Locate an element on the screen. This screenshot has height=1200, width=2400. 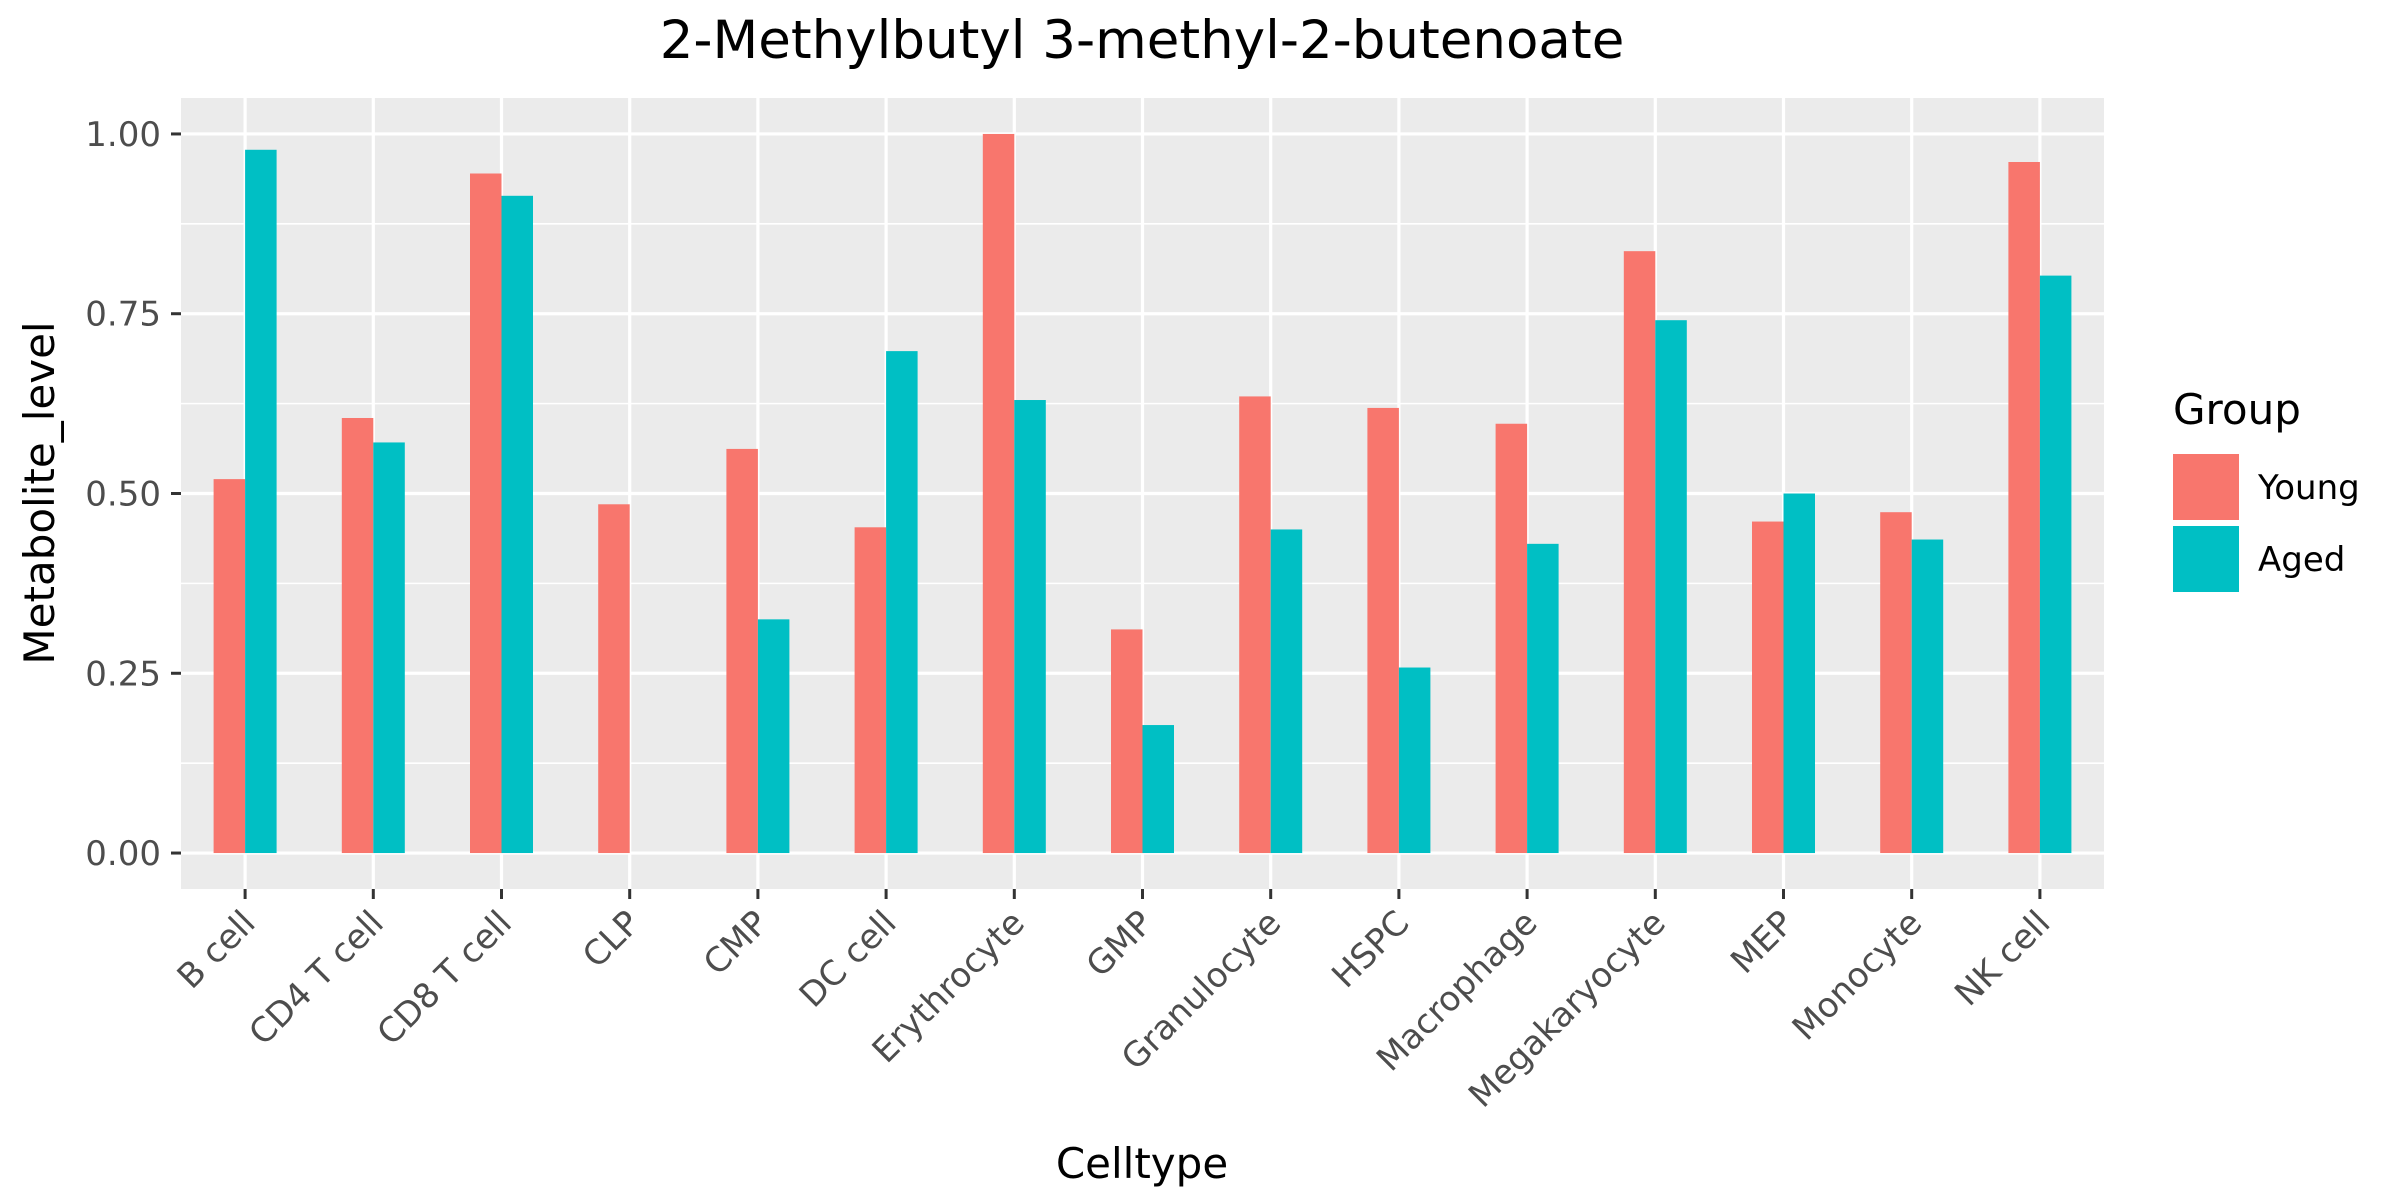
y-tick-label: 0.00 is located at coordinates (123, 854).